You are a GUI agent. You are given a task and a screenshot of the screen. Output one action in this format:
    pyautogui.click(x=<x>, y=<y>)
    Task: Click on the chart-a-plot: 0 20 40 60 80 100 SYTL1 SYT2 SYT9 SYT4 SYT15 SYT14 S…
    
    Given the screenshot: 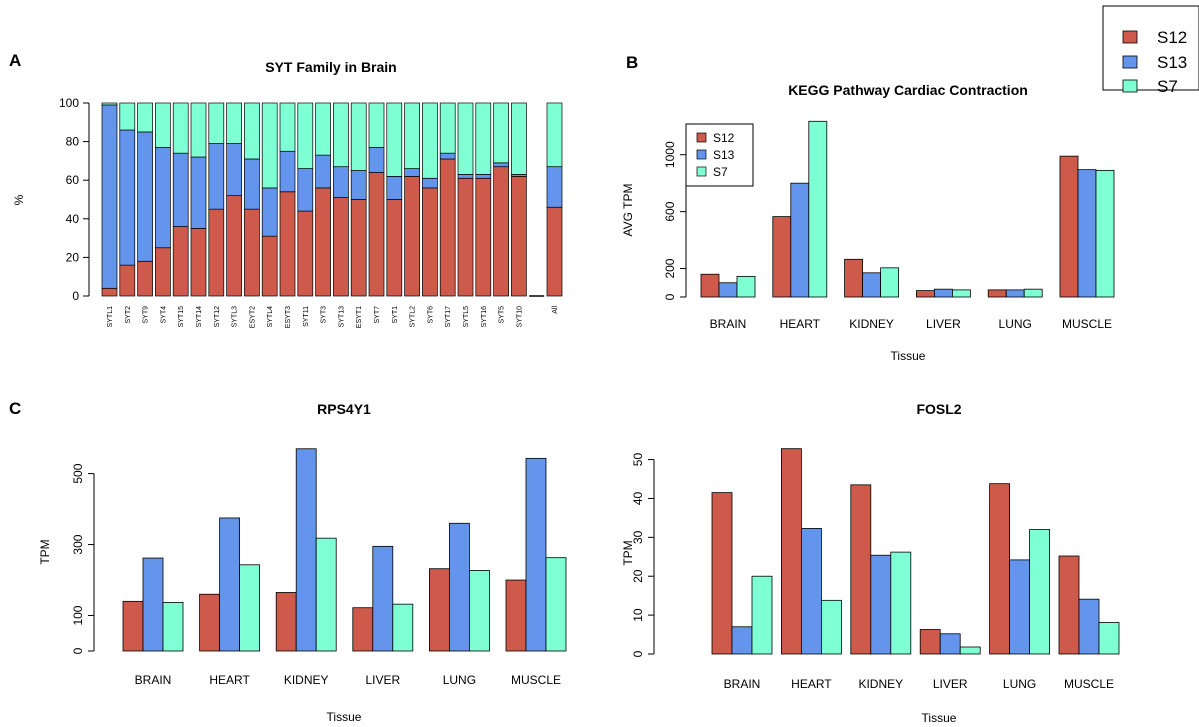 What is the action you would take?
    pyautogui.click(x=311, y=212)
    